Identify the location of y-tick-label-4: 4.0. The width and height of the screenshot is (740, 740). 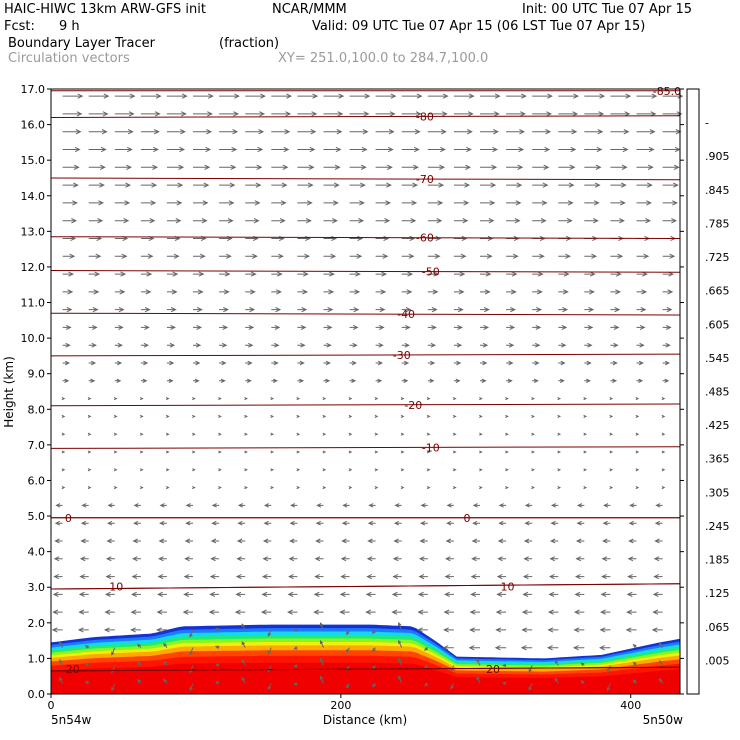
(37, 552).